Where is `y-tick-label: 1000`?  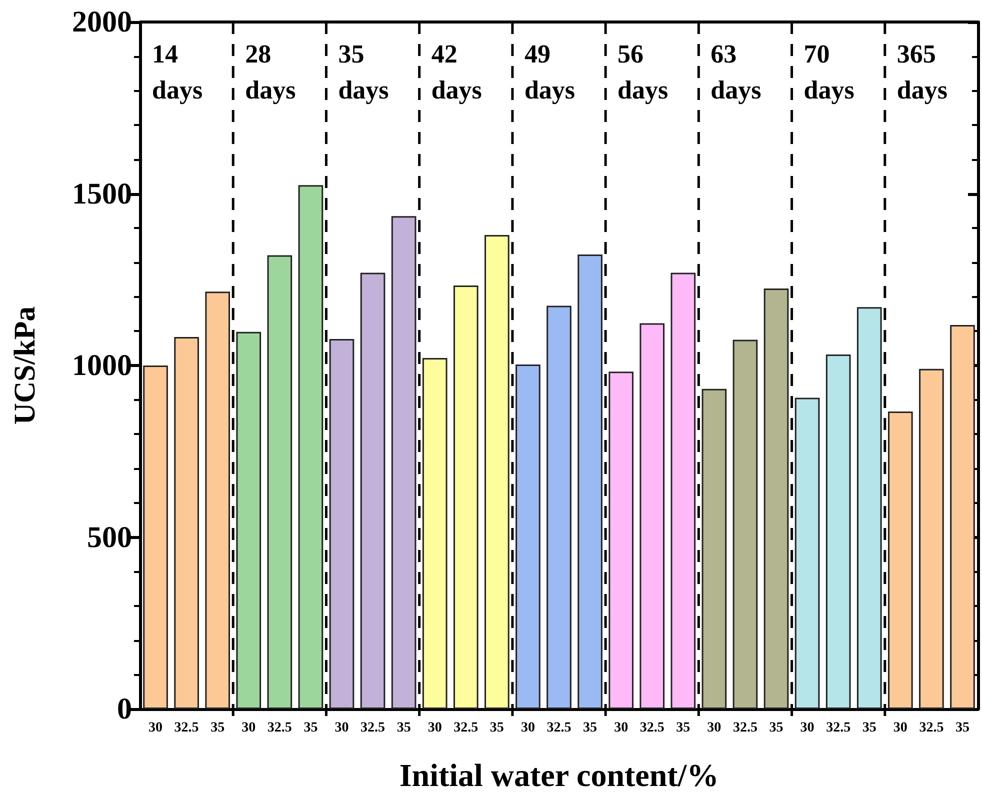 y-tick-label: 1000 is located at coordinates (102, 365).